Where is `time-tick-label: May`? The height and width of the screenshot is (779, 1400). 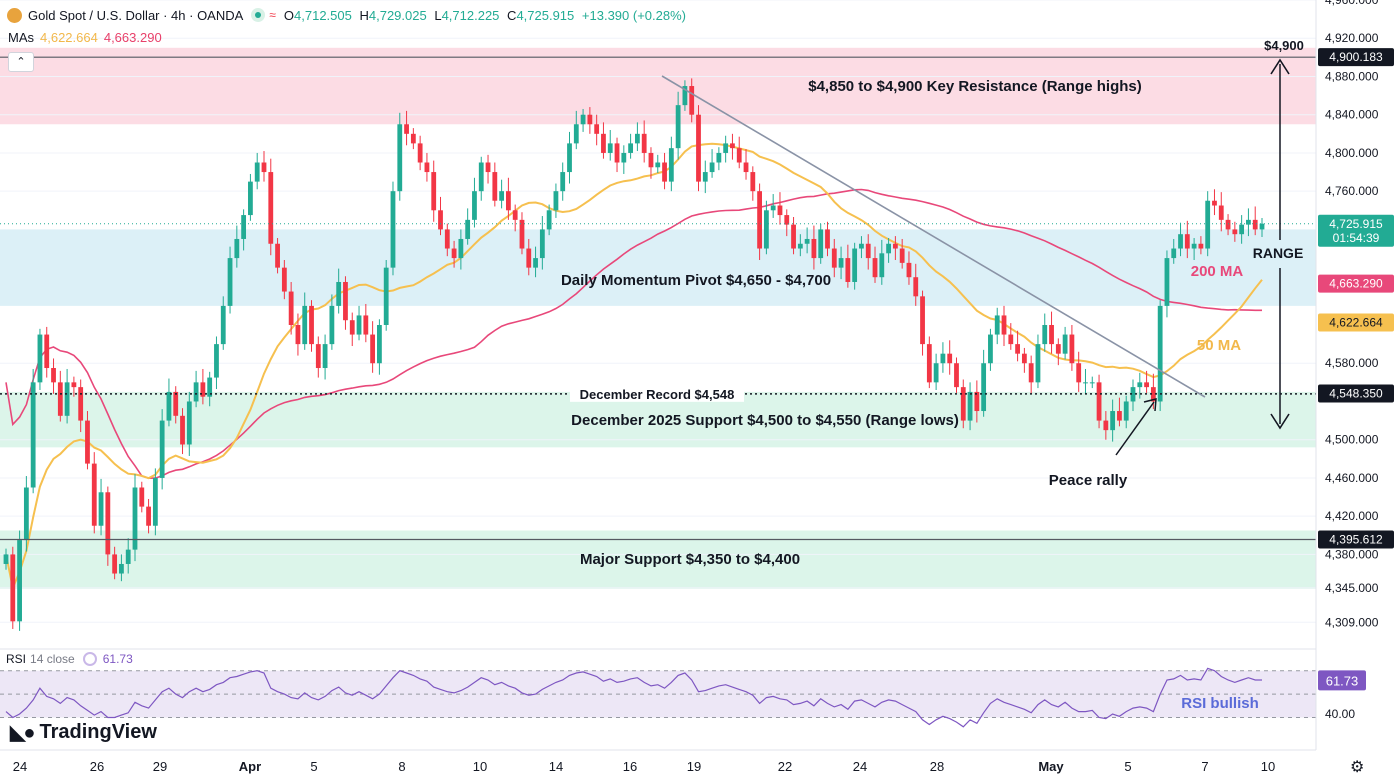
time-tick-label: May is located at coordinates (1051, 766).